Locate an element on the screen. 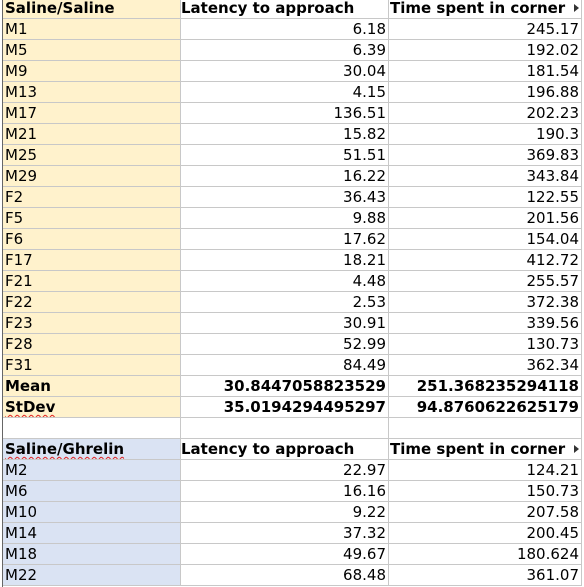 This screenshot has width=584, height=587. latency-cell: 37.32 is located at coordinates (284, 533).